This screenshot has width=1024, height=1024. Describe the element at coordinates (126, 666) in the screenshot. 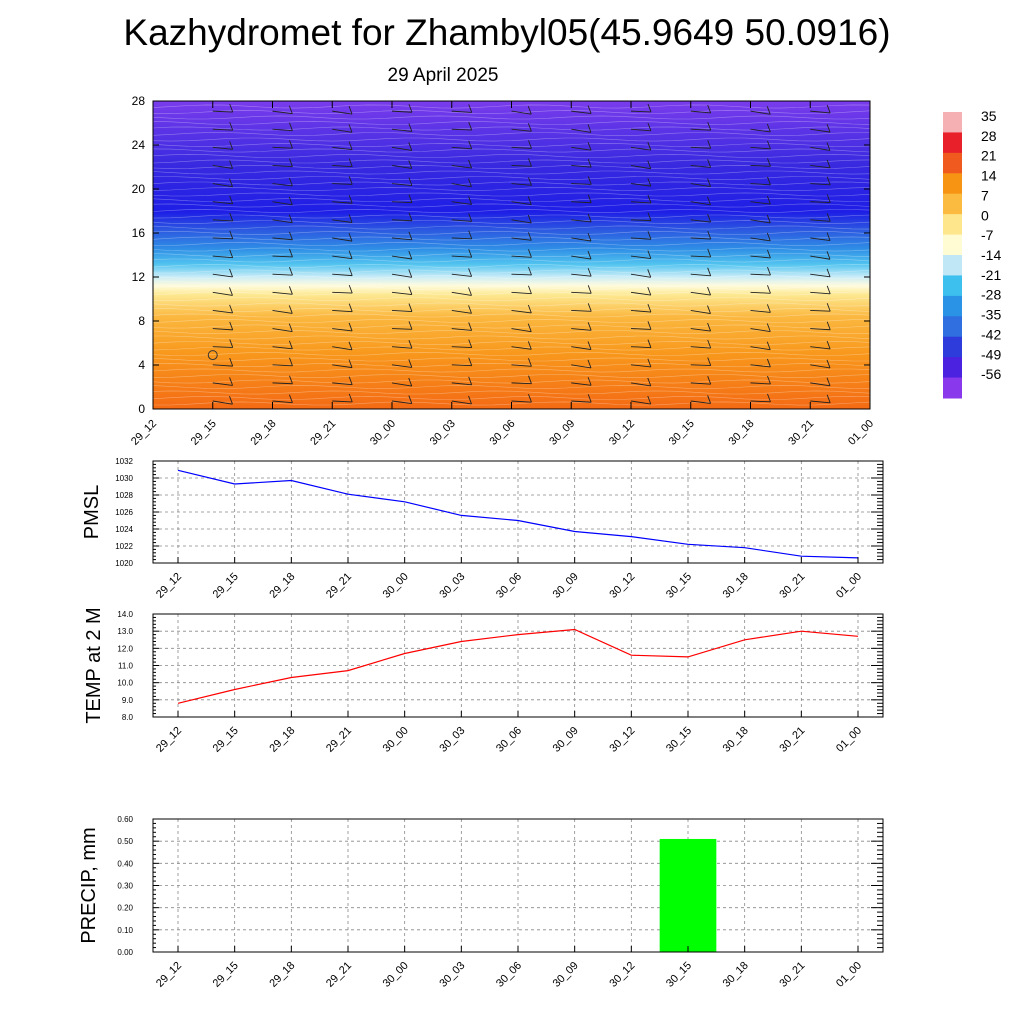

I see `y-tick-label: 11.0` at that location.